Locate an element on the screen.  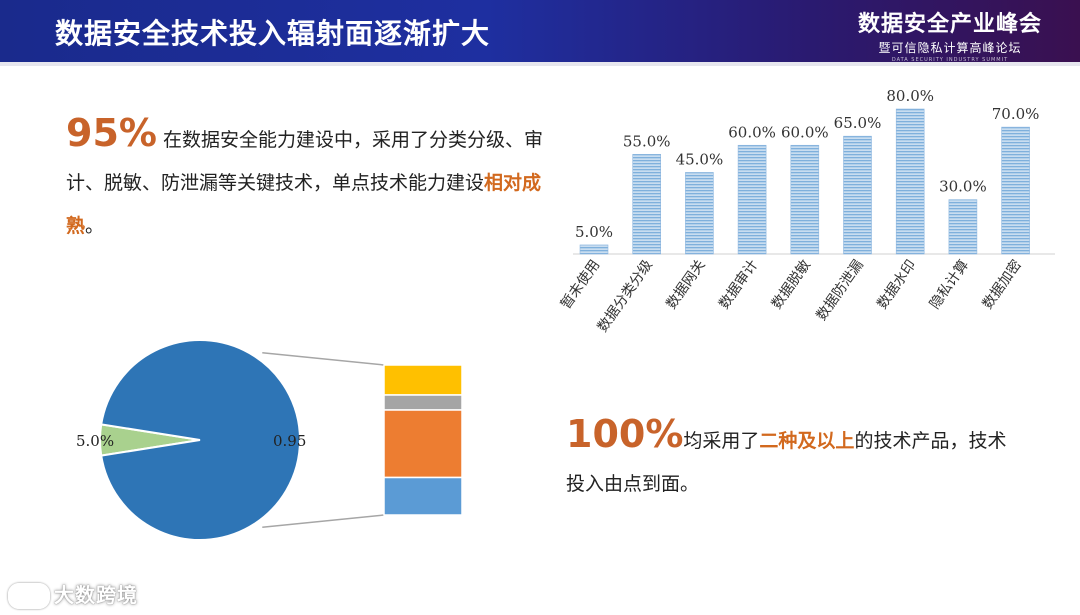
bar-value-label-6: 80.0% is located at coordinates (910, 96).